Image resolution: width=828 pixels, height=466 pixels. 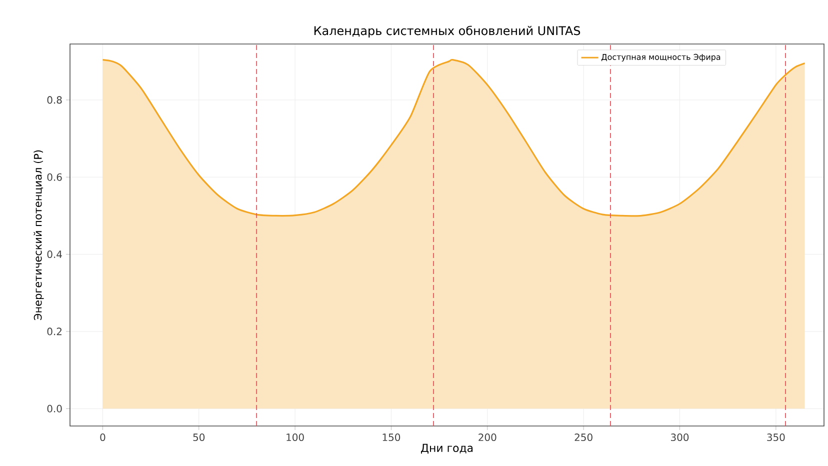 What do you see at coordinates (54, 332) in the screenshot?
I see `y-tick-label: 0.2` at bounding box center [54, 332].